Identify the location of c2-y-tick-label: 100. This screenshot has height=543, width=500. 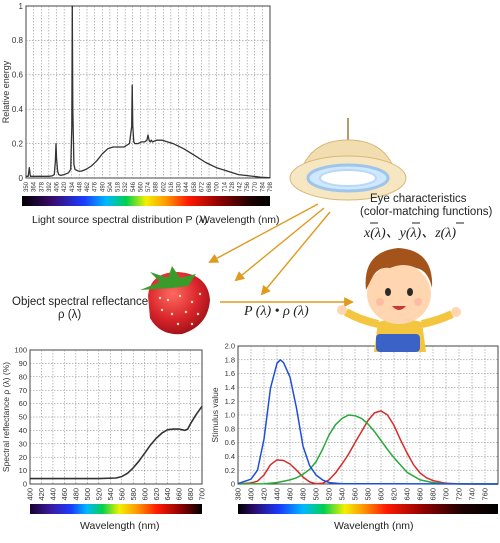
(20, 350).